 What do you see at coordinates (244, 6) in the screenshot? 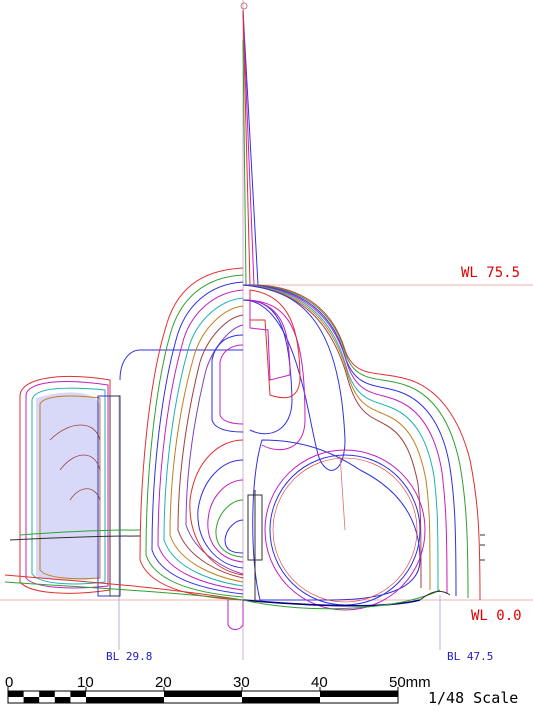
I see `centerline-top-marker` at bounding box center [244, 6].